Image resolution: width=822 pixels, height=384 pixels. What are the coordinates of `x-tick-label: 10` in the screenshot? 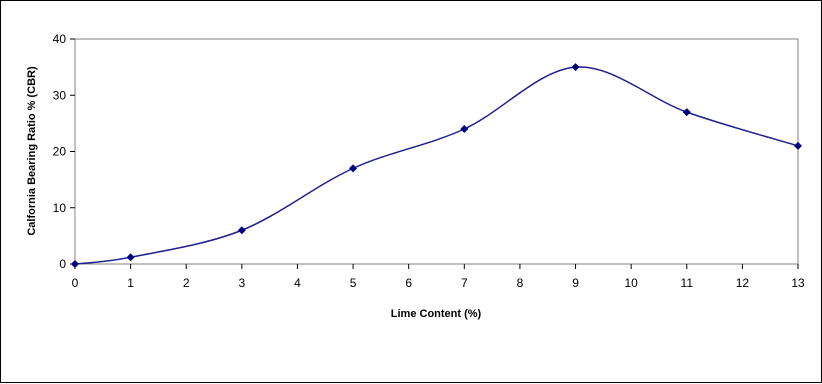 It's located at (631, 283).